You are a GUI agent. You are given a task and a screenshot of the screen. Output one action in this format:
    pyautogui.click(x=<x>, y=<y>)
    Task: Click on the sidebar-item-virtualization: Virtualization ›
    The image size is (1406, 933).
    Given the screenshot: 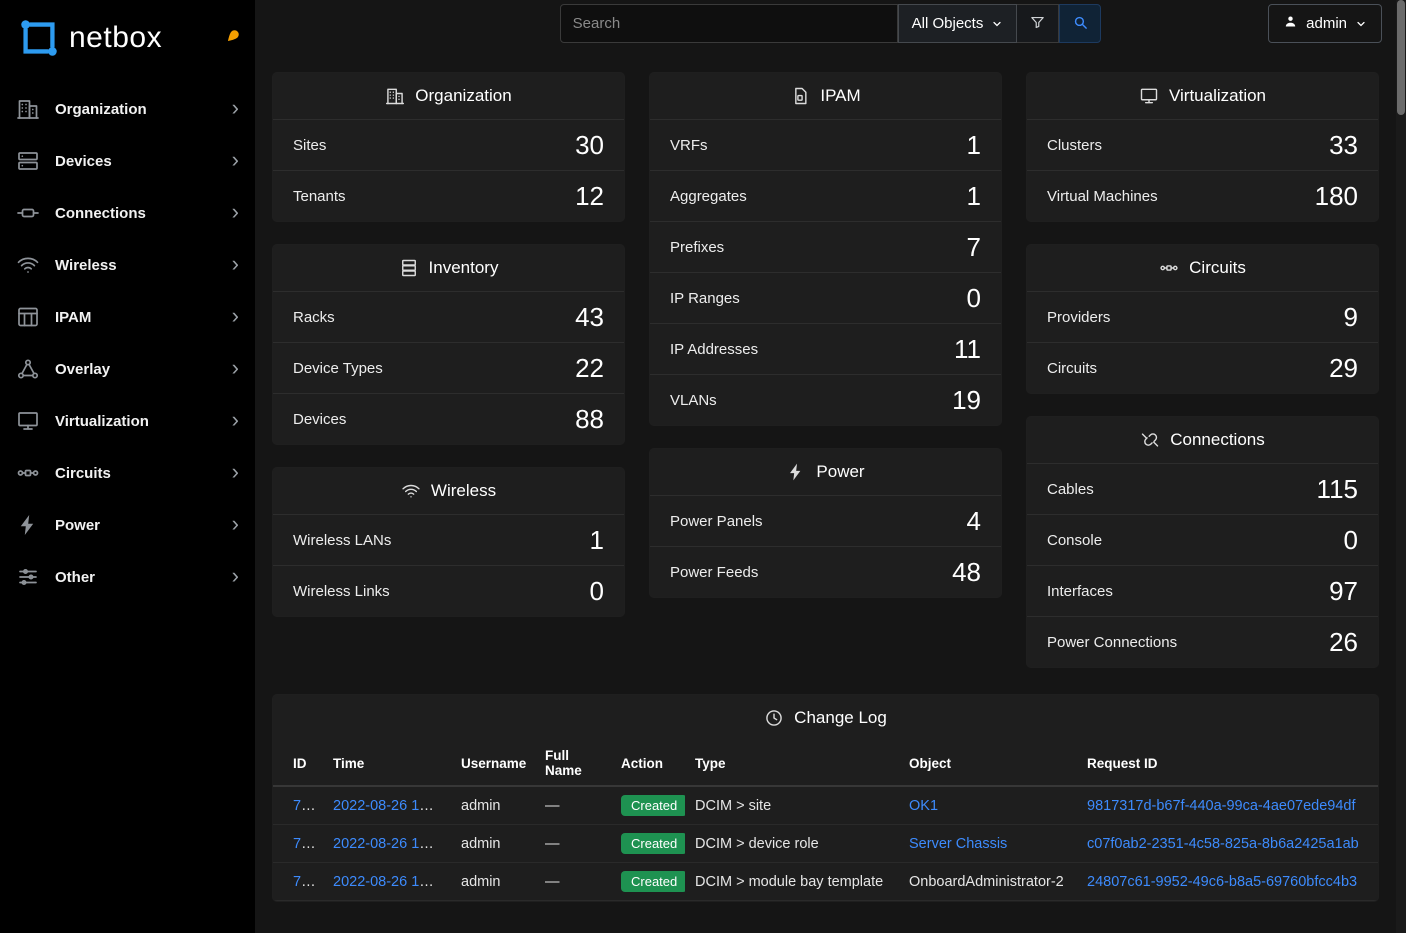 What is the action you would take?
    pyautogui.click(x=127, y=421)
    